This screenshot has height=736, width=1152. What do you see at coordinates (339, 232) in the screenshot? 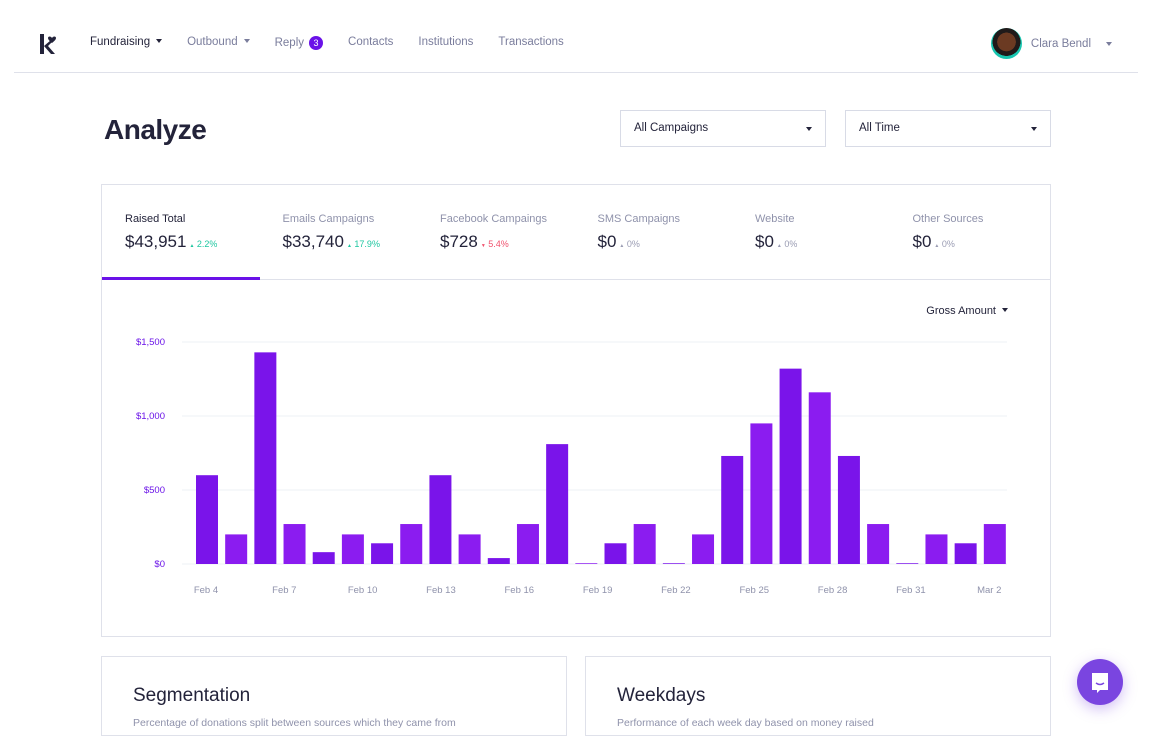
I see `stat-tab-emails-campaigns: Emails Campaigns $33,740 ▲ 17.9%` at bounding box center [339, 232].